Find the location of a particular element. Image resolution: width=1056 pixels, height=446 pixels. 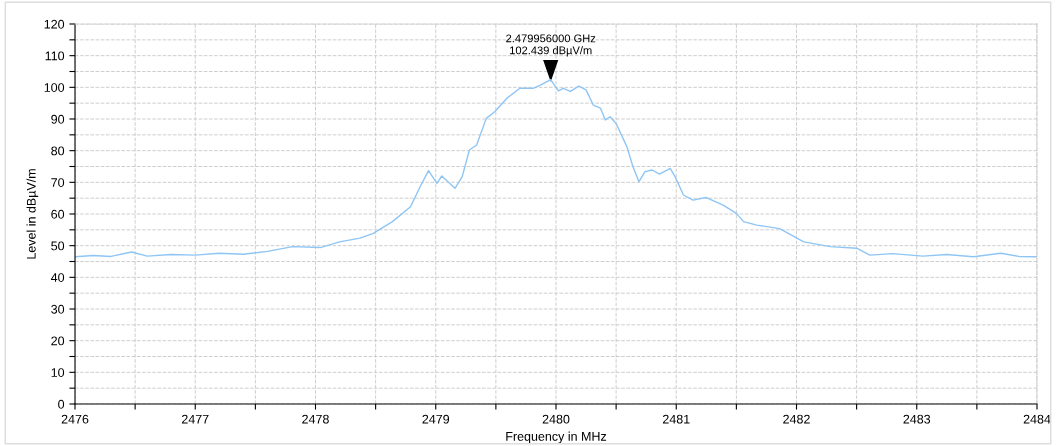

x-tick-label: 2483 is located at coordinates (917, 419).